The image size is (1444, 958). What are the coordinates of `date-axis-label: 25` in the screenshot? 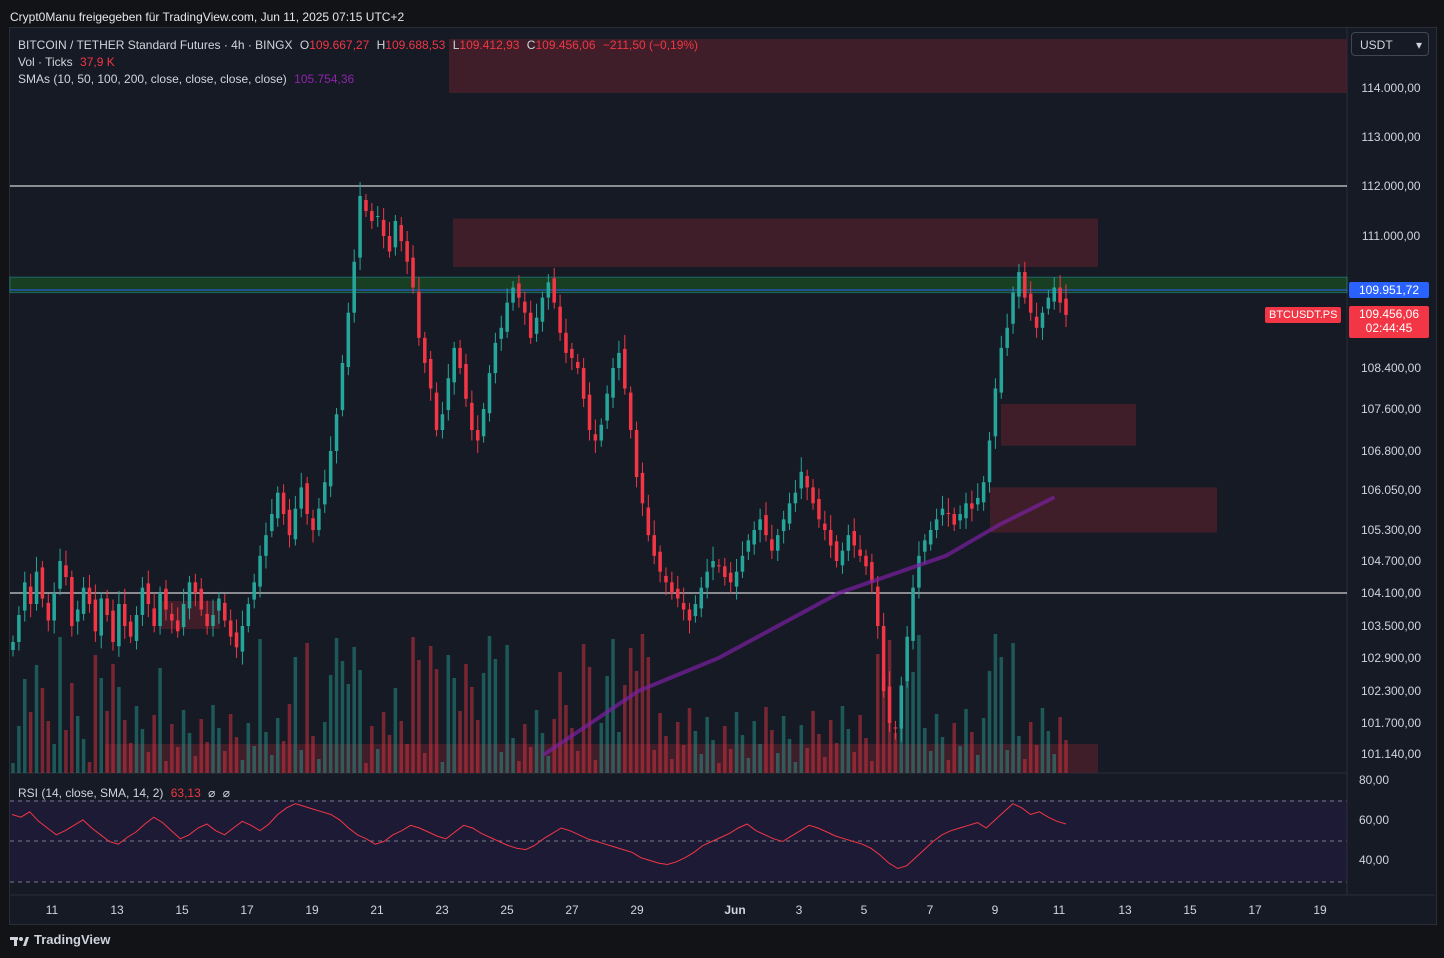 It's located at (507, 910).